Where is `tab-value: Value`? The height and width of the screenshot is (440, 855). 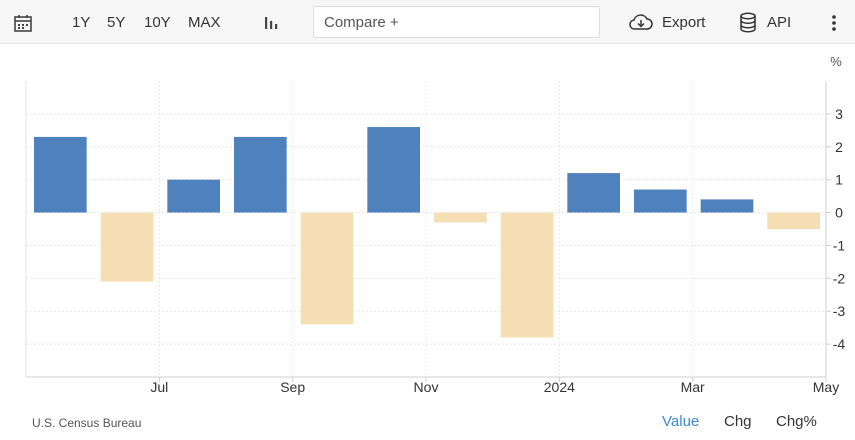
tab-value: Value is located at coordinates (681, 421).